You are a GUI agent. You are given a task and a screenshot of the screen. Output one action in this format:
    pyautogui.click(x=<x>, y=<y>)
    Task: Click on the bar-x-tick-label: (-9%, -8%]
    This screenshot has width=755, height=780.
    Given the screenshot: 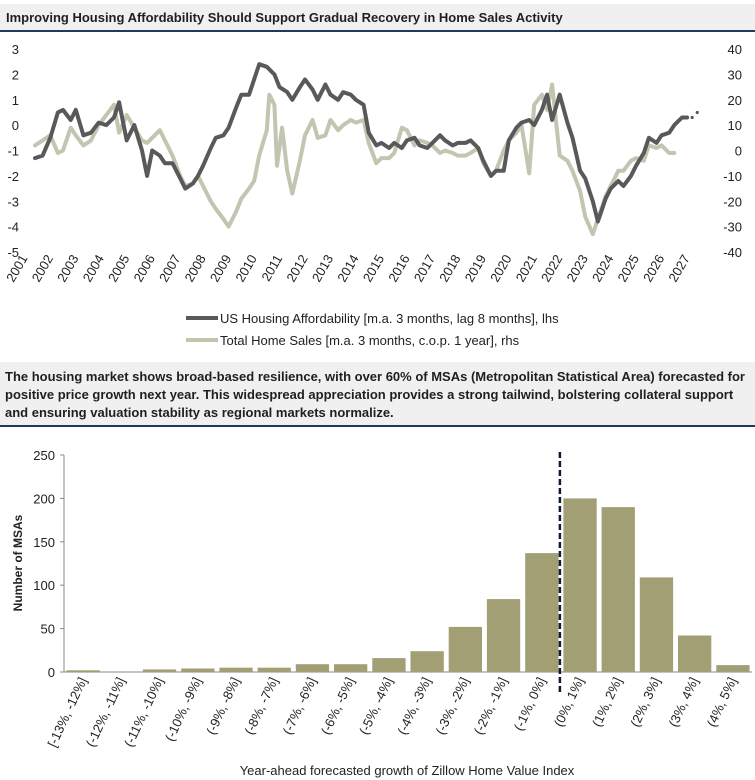 What is the action you would take?
    pyautogui.click(x=223, y=706)
    